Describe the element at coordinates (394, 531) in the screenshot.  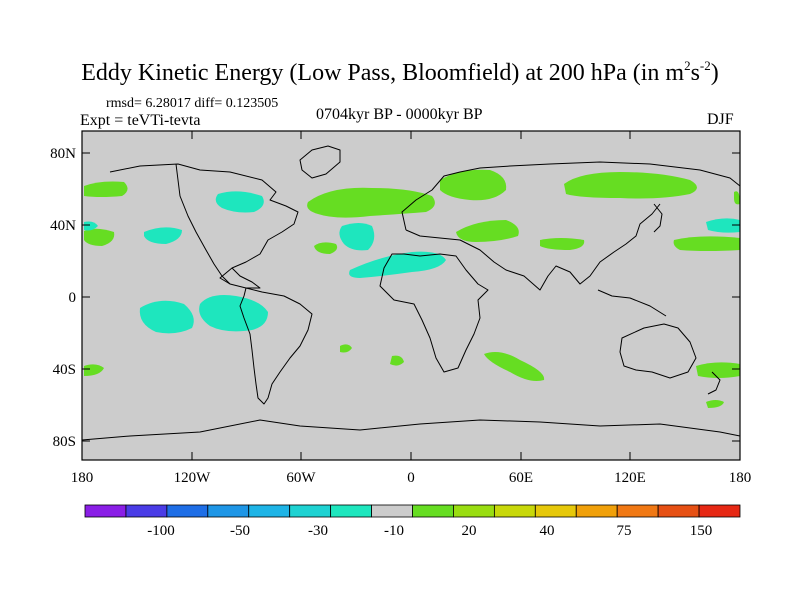
I see `colorbar-label: -10` at that location.